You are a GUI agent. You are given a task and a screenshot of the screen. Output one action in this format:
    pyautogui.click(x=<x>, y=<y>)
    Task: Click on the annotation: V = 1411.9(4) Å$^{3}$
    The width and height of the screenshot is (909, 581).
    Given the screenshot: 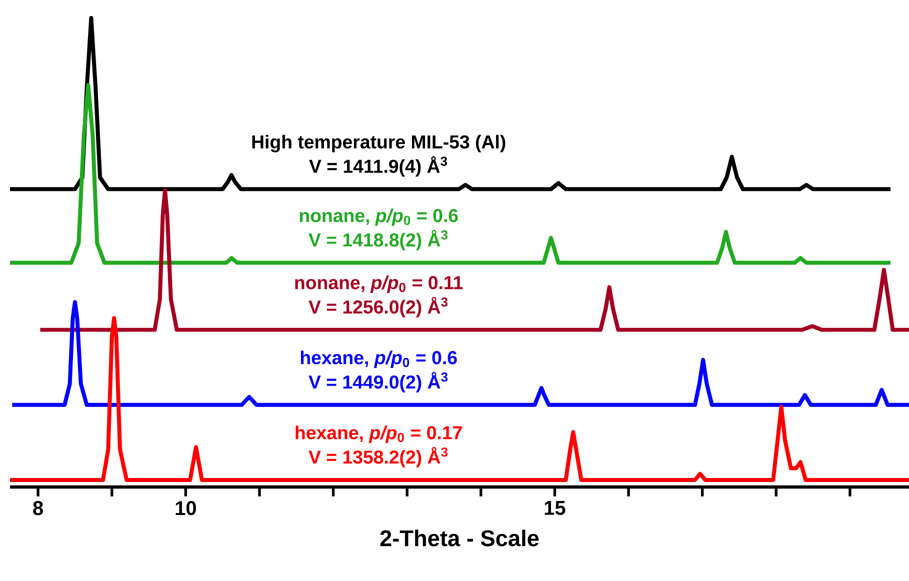 What is the action you would take?
    pyautogui.click(x=378, y=166)
    